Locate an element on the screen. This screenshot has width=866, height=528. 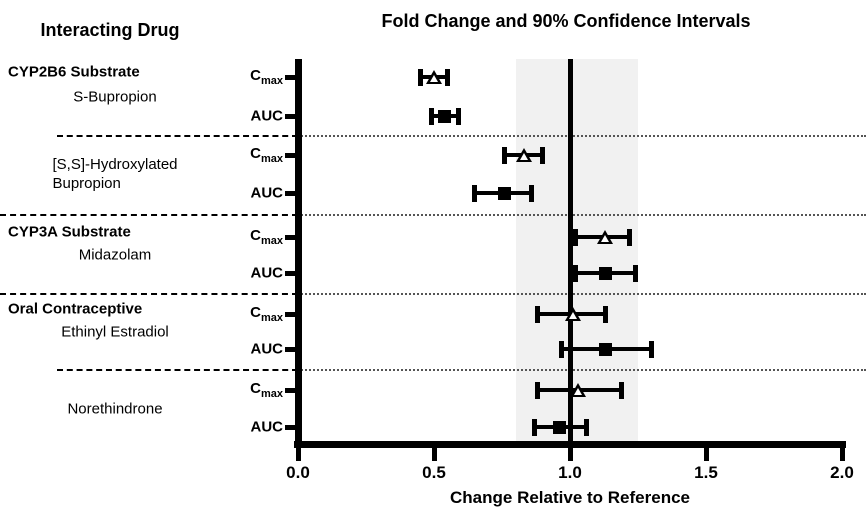
drug-name: Norethindrone is located at coordinates (115, 408).